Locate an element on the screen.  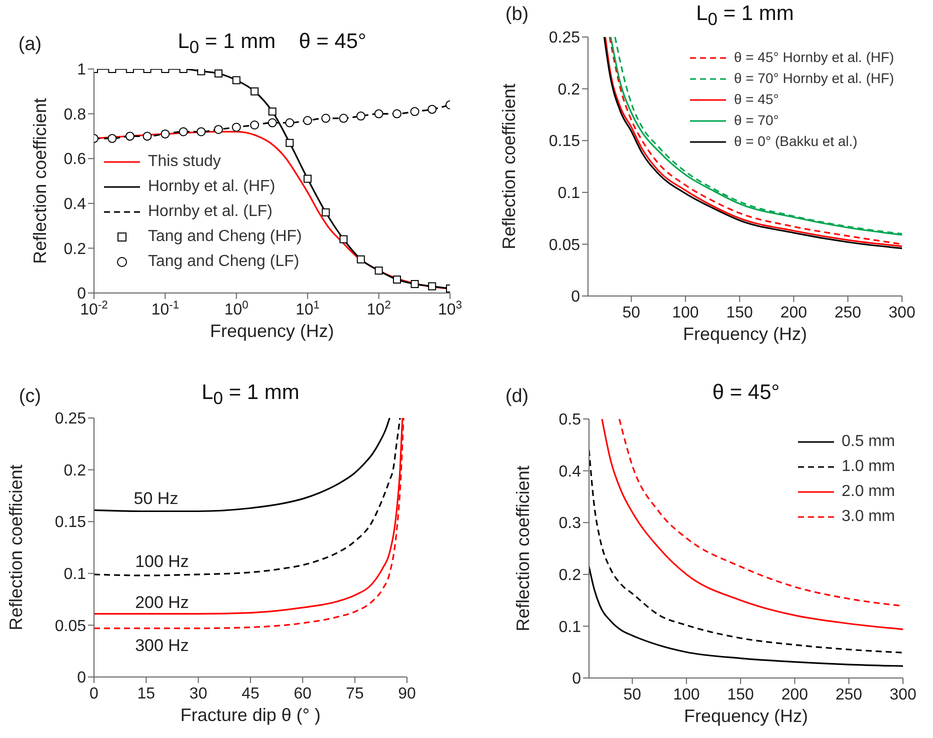
x-tick-label: 15 is located at coordinates (146, 694).